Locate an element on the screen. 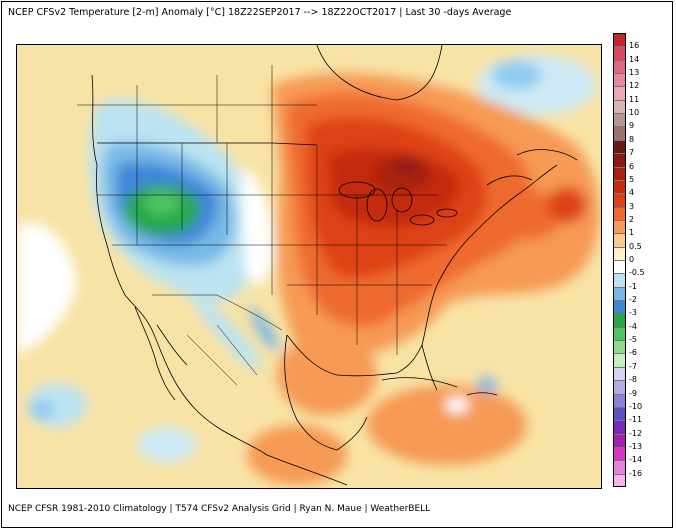 This screenshot has height=531, width=676. legend-tick-label: -3 is located at coordinates (633, 313).